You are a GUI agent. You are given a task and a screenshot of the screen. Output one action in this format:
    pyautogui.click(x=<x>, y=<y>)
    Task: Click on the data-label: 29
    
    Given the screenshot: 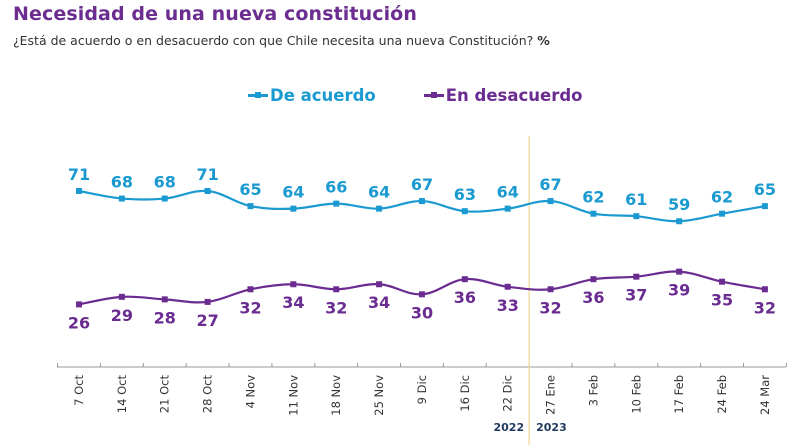 What is the action you would take?
    pyautogui.click(x=122, y=315)
    